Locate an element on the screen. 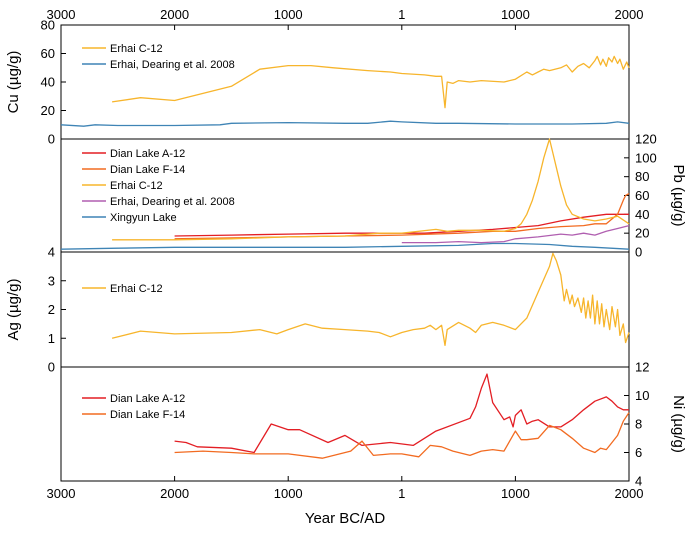 This screenshot has width=692, height=534. x-tick-label-top: 3000 is located at coordinates (61, 14).